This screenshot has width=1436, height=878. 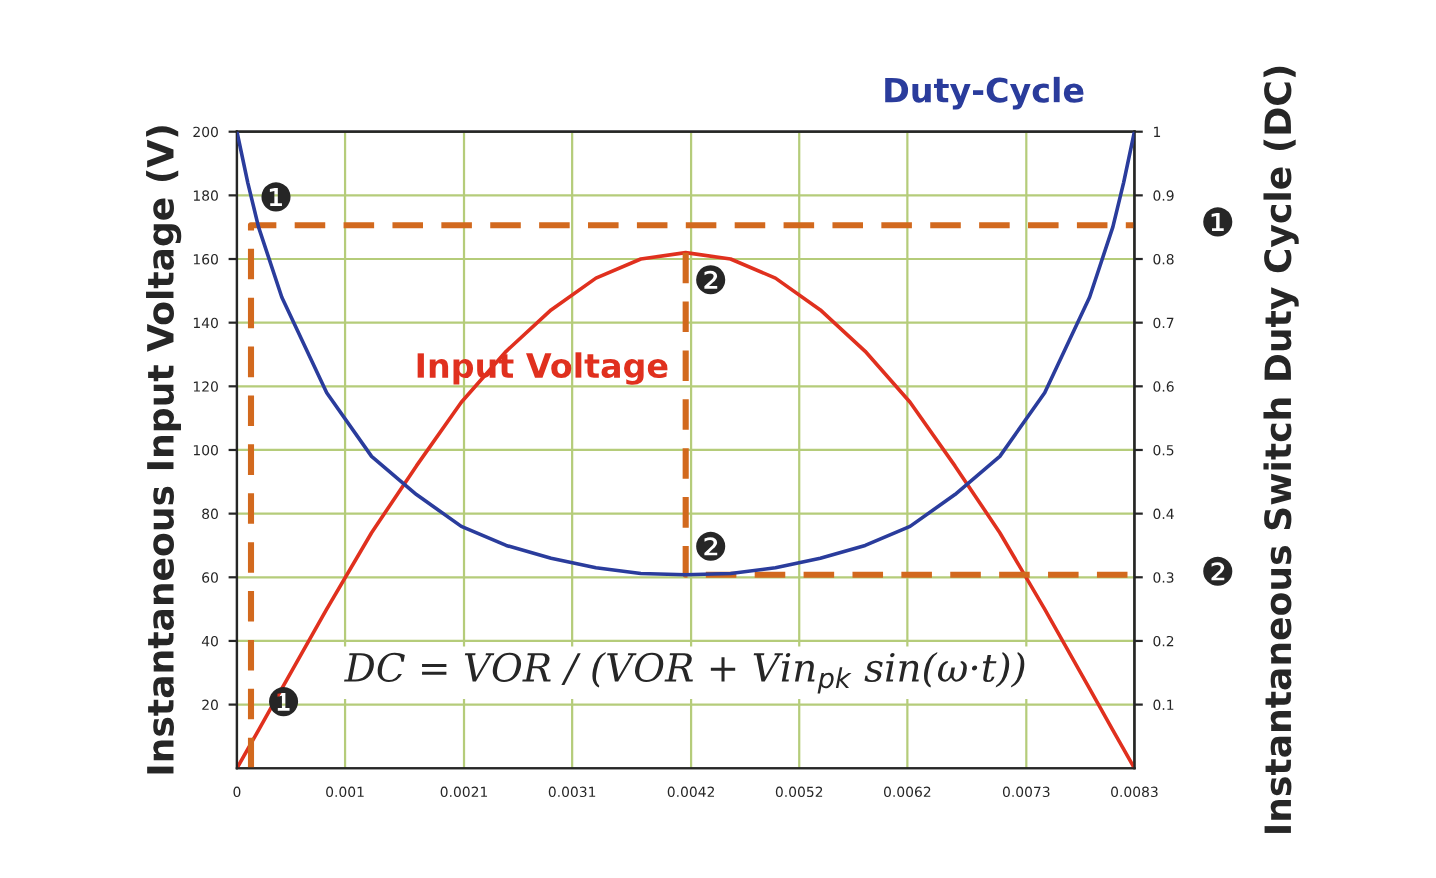 What do you see at coordinates (984, 93) in the screenshot?
I see `series-label: Duty-Cycle` at bounding box center [984, 93].